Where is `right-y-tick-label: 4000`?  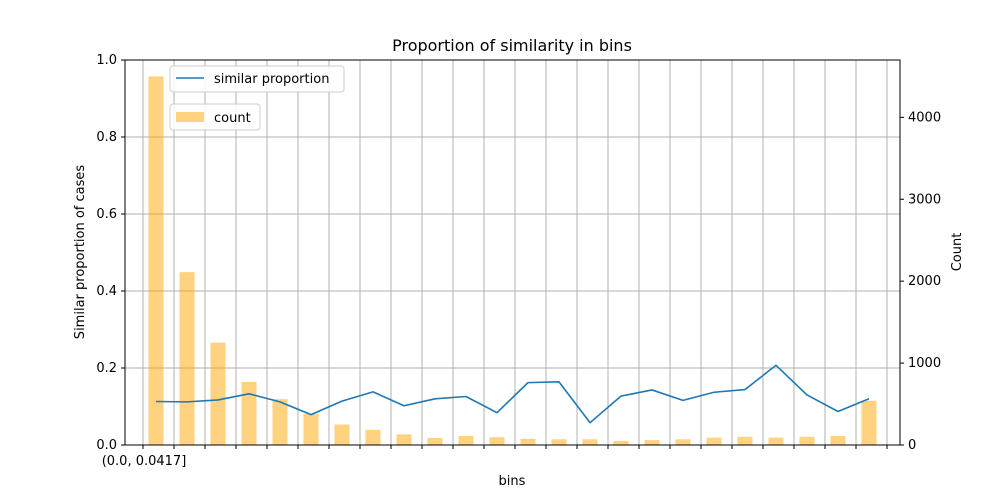 right-y-tick-label: 4000 is located at coordinates (924, 117).